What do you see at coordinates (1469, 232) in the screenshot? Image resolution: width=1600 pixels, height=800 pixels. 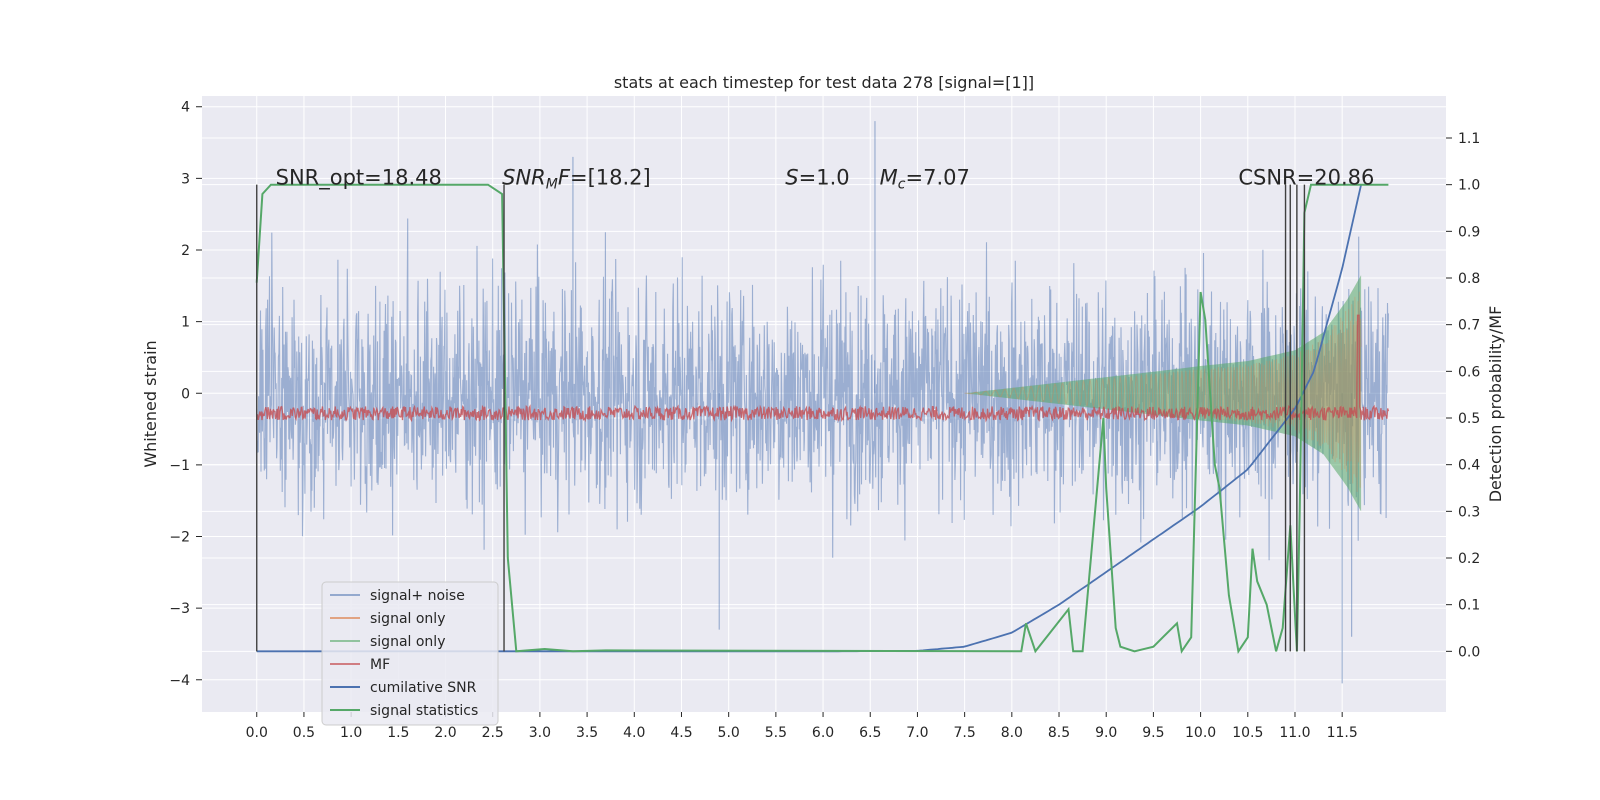 I see `y2-tick-label: 0.9` at bounding box center [1469, 232].